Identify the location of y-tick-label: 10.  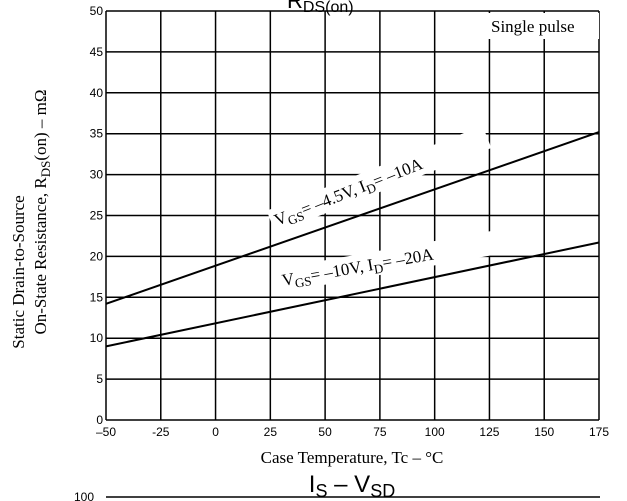
(97, 338).